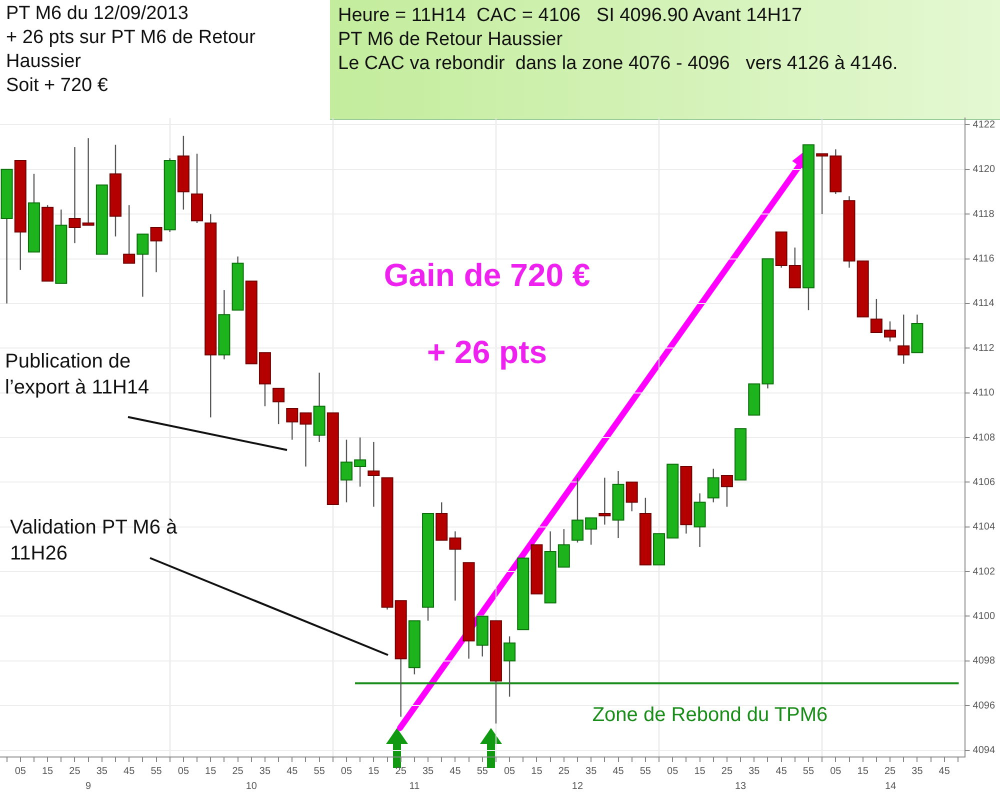 This screenshot has height=800, width=1000. What do you see at coordinates (984, 616) in the screenshot?
I see `y-tick-label: 4100` at bounding box center [984, 616].